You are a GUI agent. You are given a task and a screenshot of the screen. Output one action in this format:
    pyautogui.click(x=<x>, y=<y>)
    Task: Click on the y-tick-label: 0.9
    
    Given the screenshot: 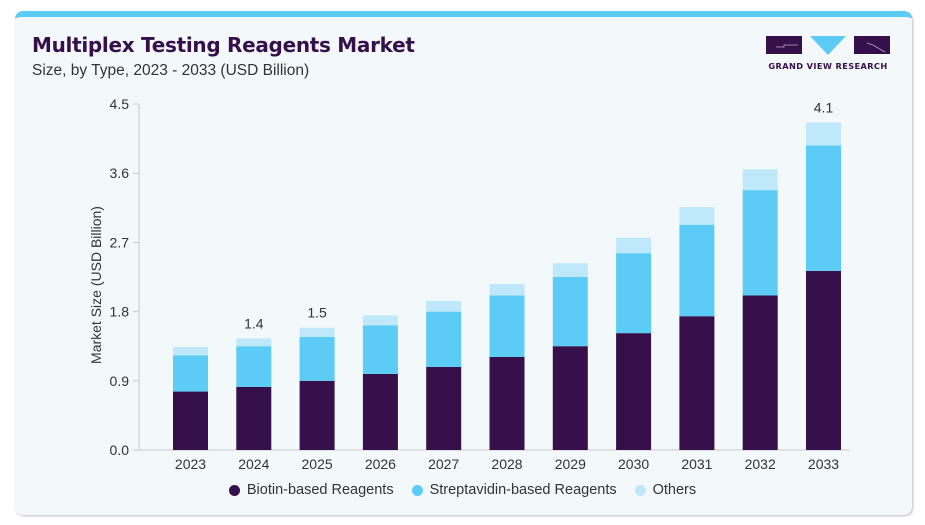 What is the action you would take?
    pyautogui.click(x=120, y=381)
    